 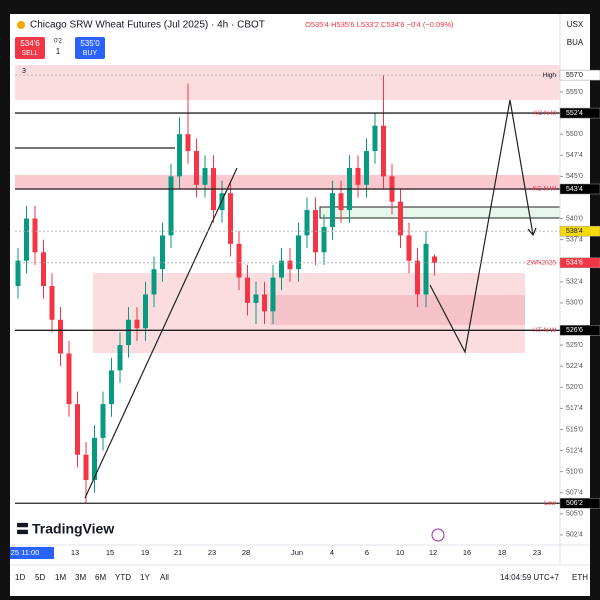 What do you see at coordinates (481, 226) in the screenshot?
I see `projection` at bounding box center [481, 226].